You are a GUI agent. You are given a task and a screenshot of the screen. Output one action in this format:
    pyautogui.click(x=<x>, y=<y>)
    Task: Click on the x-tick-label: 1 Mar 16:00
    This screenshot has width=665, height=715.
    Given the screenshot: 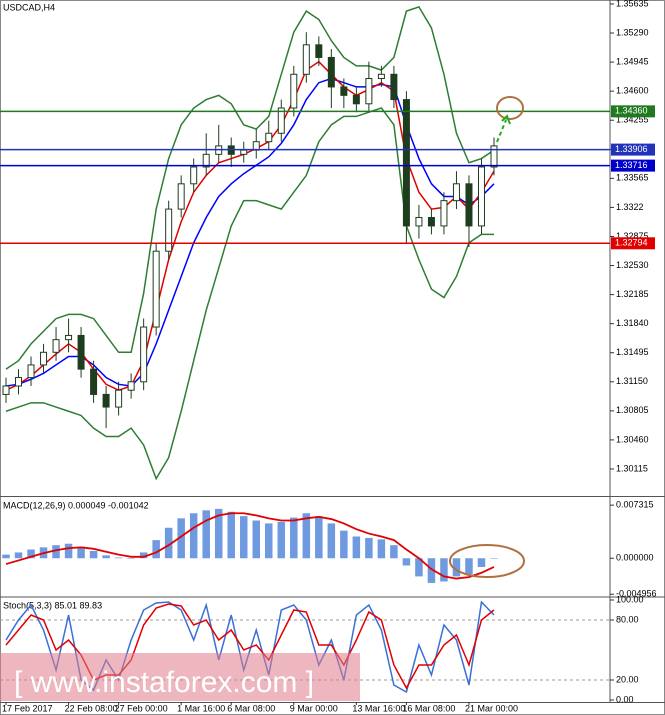 What is the action you would take?
    pyautogui.click(x=201, y=708)
    